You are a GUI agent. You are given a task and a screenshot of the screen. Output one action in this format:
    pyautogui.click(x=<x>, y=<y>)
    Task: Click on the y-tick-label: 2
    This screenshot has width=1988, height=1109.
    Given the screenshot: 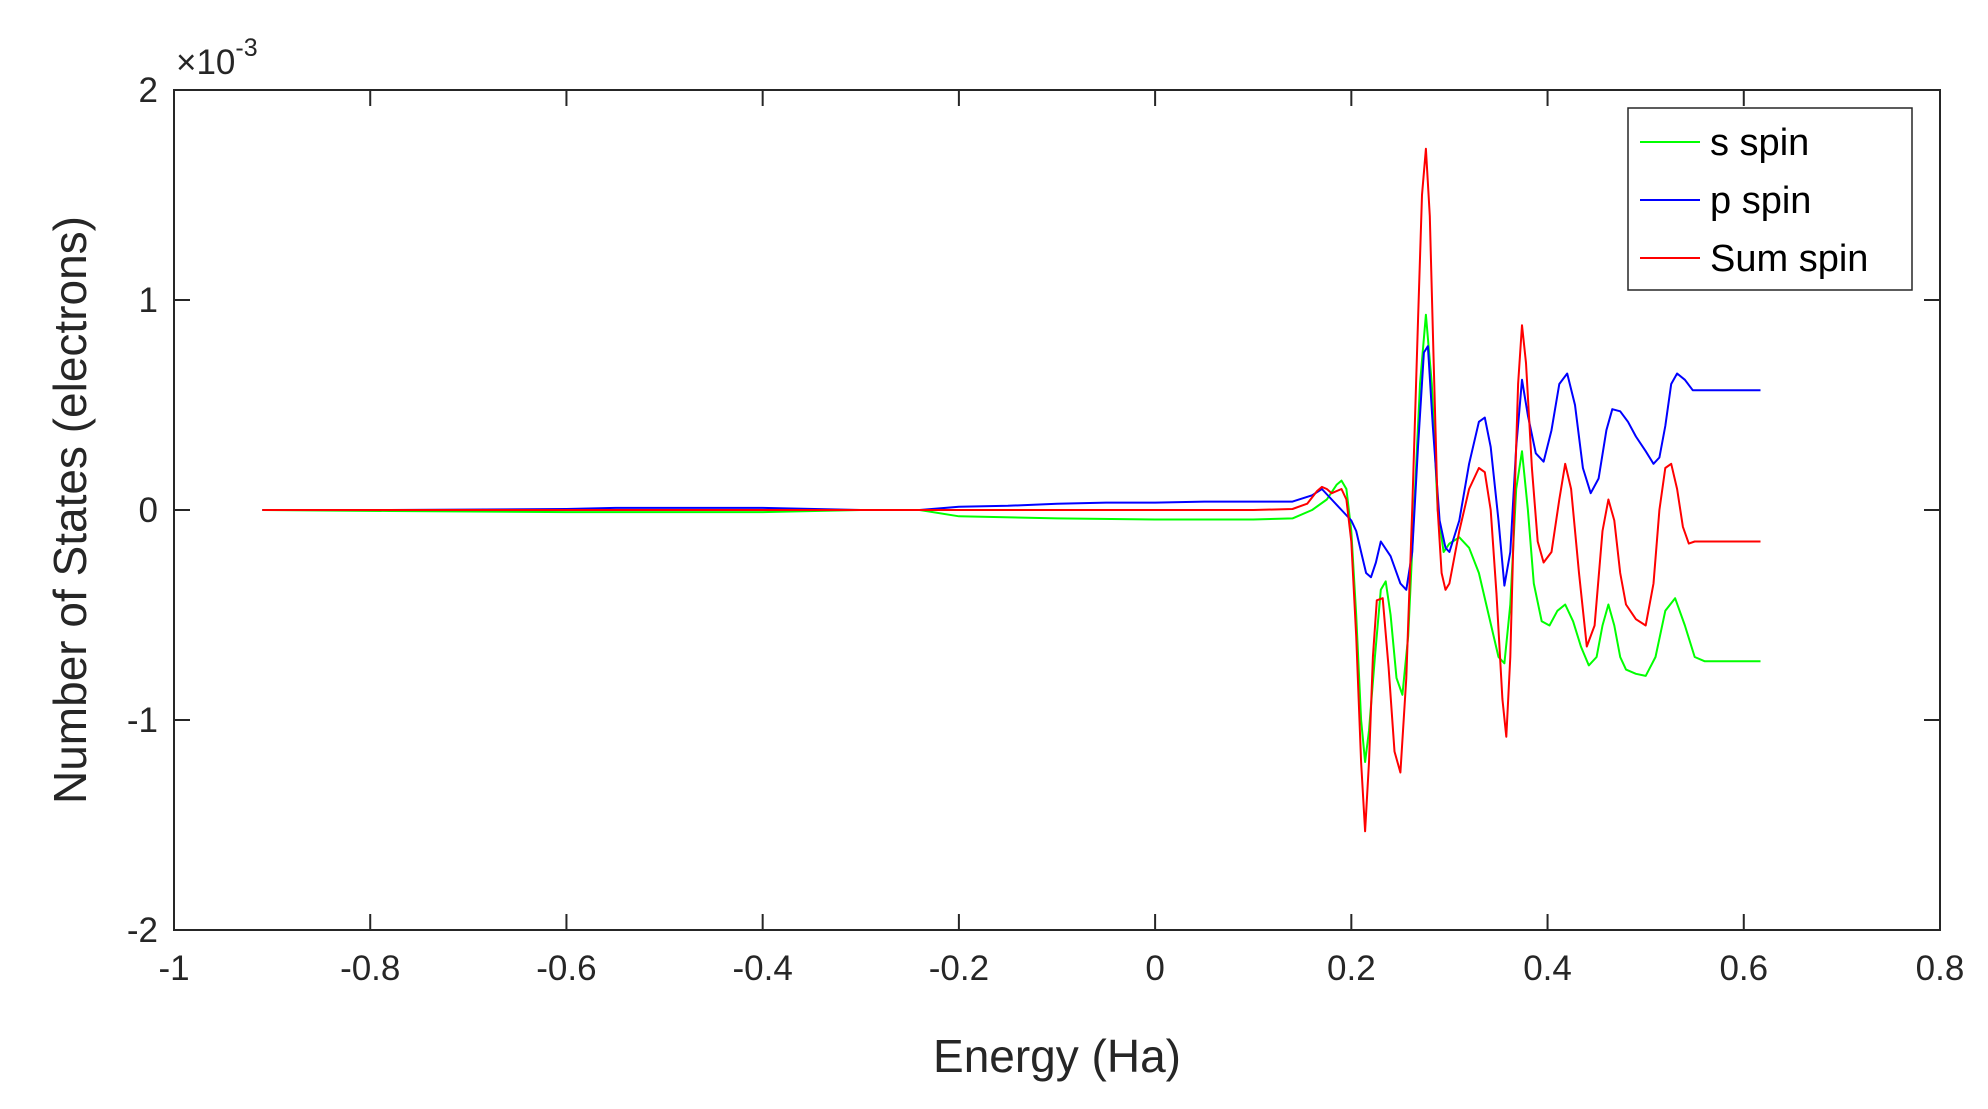 What is the action you would take?
    pyautogui.click(x=148, y=90)
    